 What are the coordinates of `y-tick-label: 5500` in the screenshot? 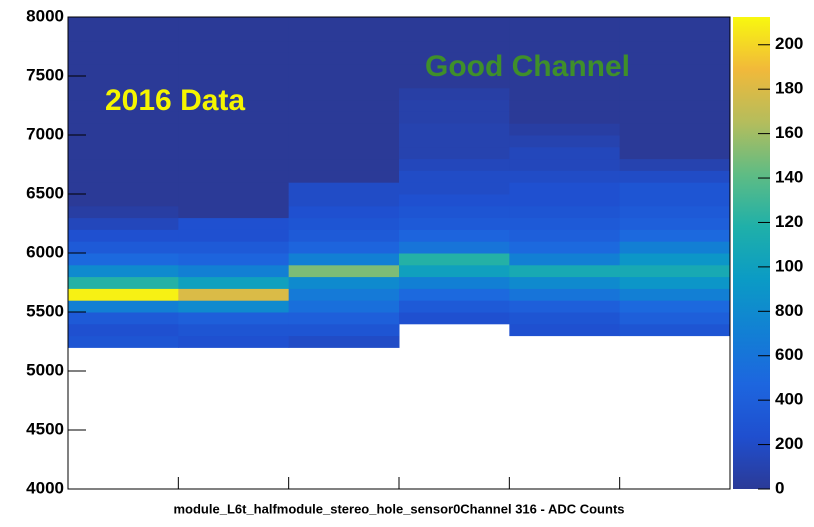 It's located at (45, 310).